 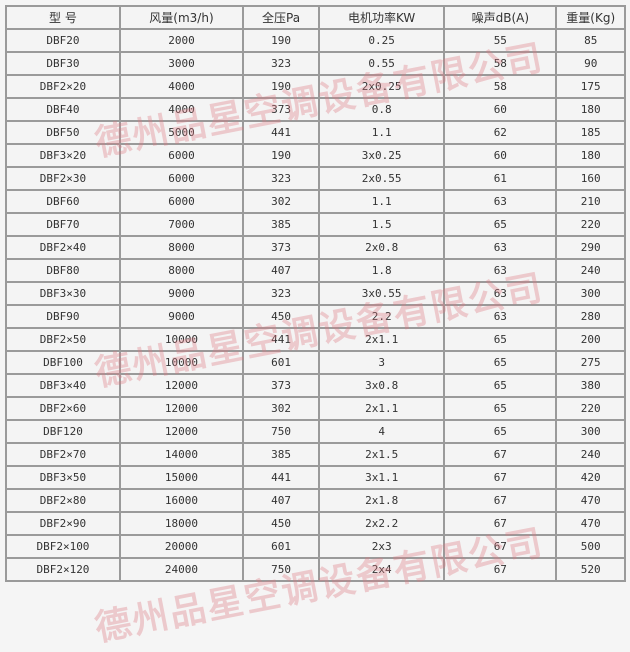 What do you see at coordinates (63, 40) in the screenshot?
I see `table-cell: DBF20` at bounding box center [63, 40].